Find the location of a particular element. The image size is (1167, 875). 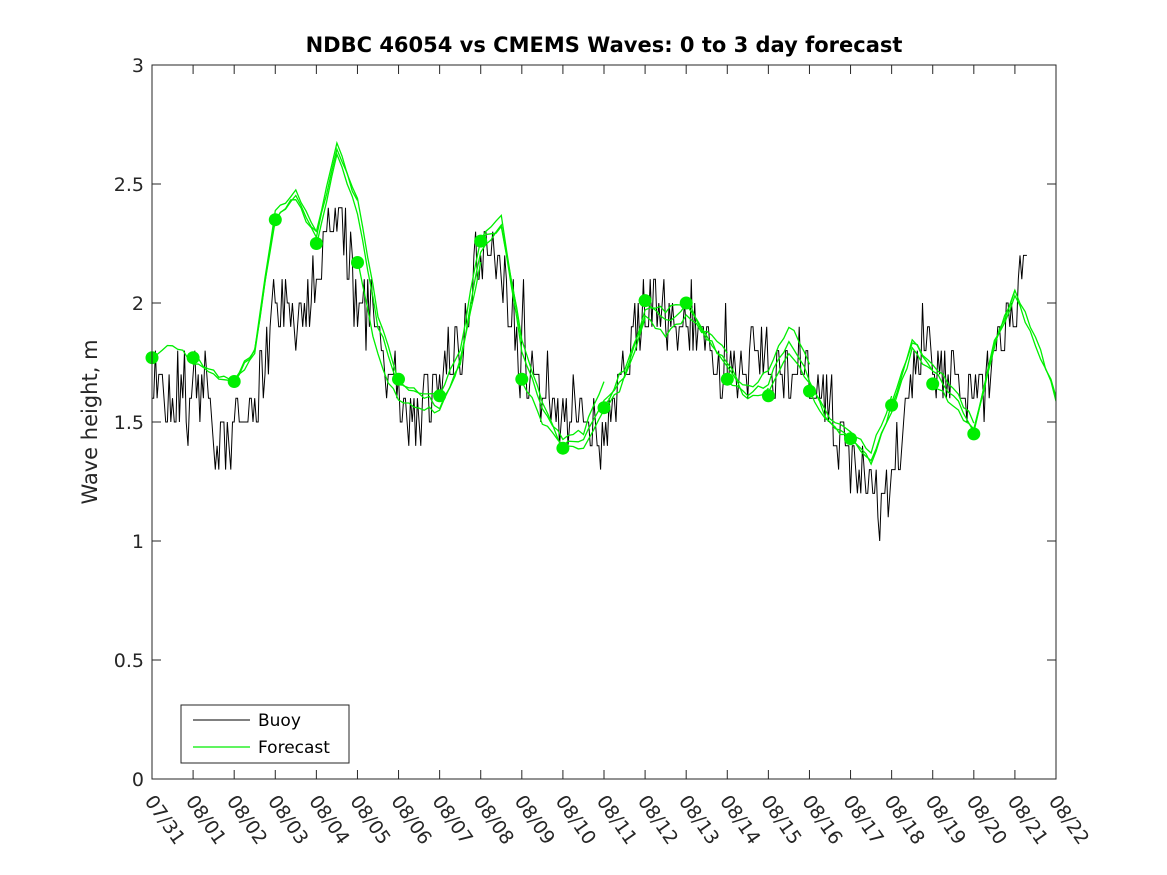

legend: Buoy Forecast is located at coordinates (265, 734).